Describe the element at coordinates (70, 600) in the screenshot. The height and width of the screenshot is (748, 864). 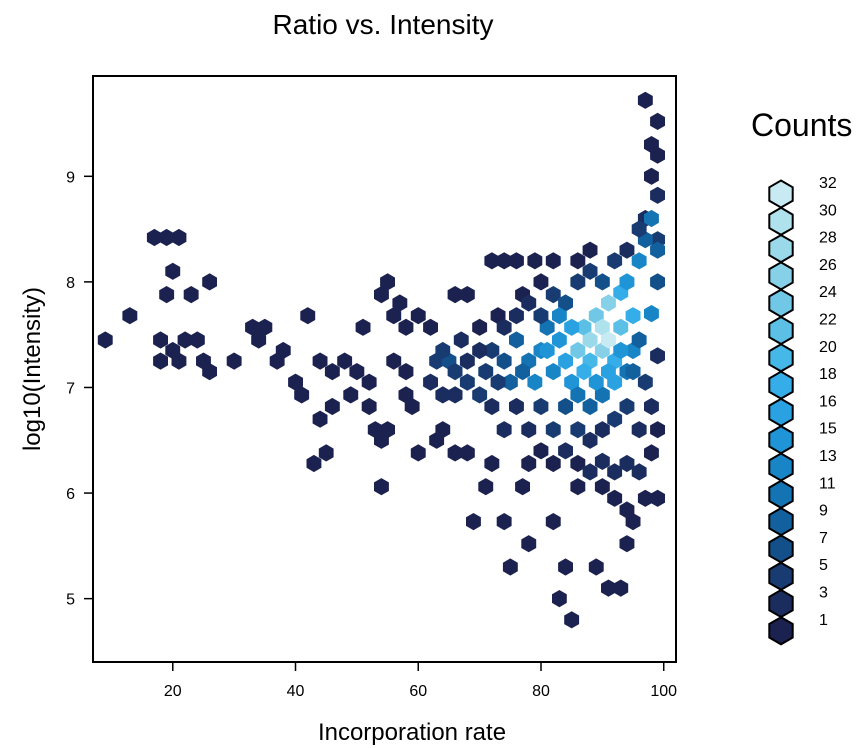
I see `y-tick-label: 5` at that location.